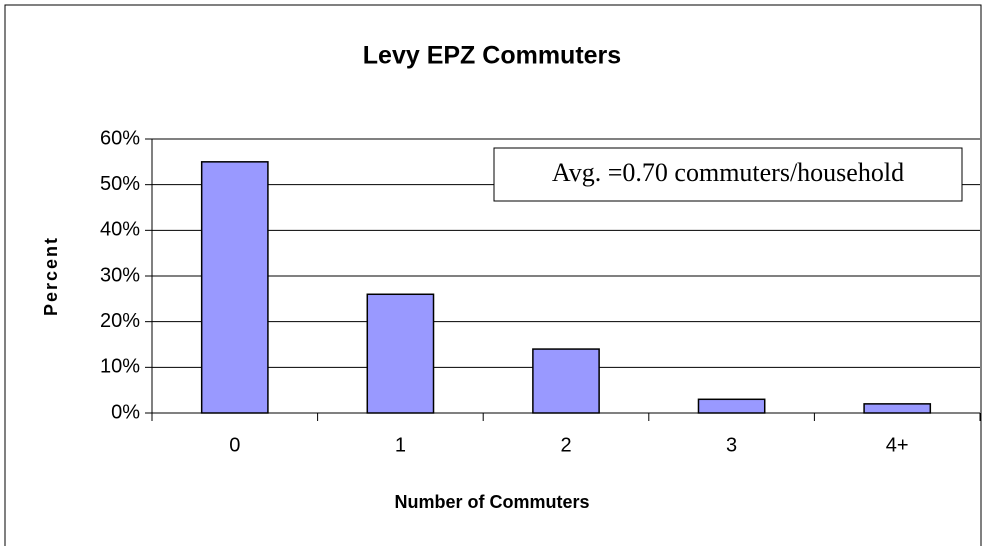  I want to click on y-tick-label: 20%, so click(120, 321).